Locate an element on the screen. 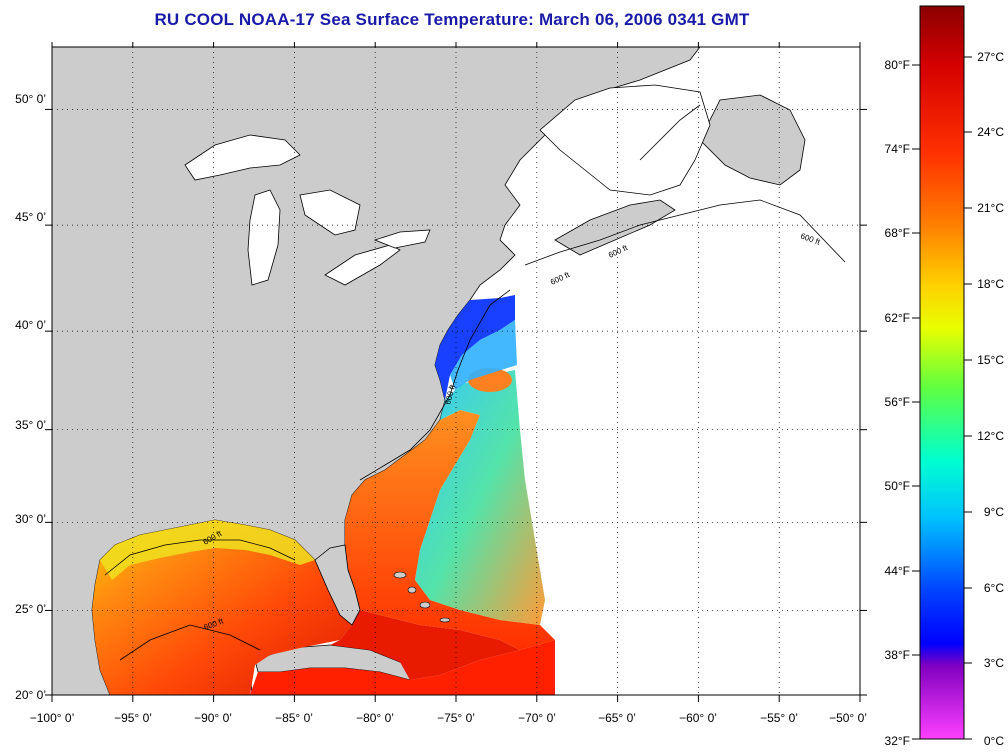 The height and width of the screenshot is (754, 1008). florida-land is located at coordinates (337, 585).